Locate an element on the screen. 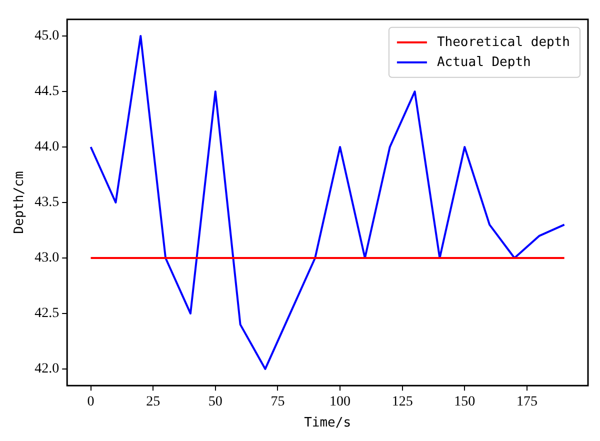  y-tick-label: 45.0 is located at coordinates (47, 36).